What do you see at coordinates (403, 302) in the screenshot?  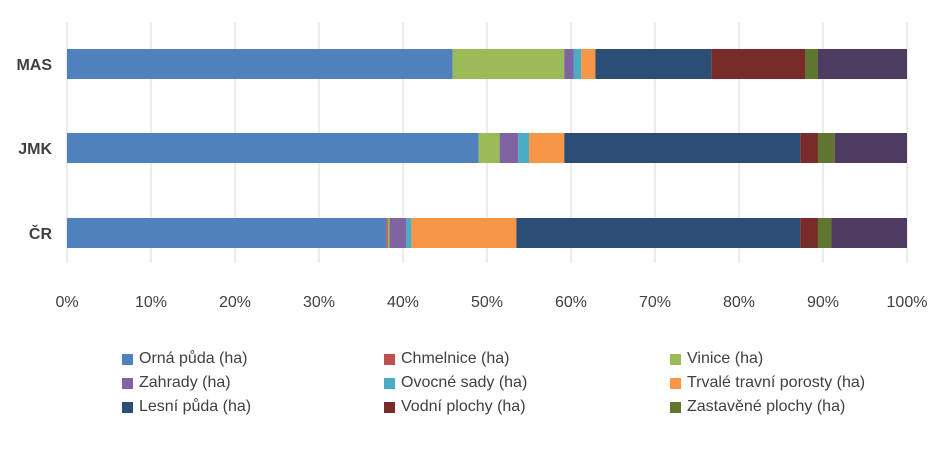 I see `x-tick-label: 40%` at bounding box center [403, 302].